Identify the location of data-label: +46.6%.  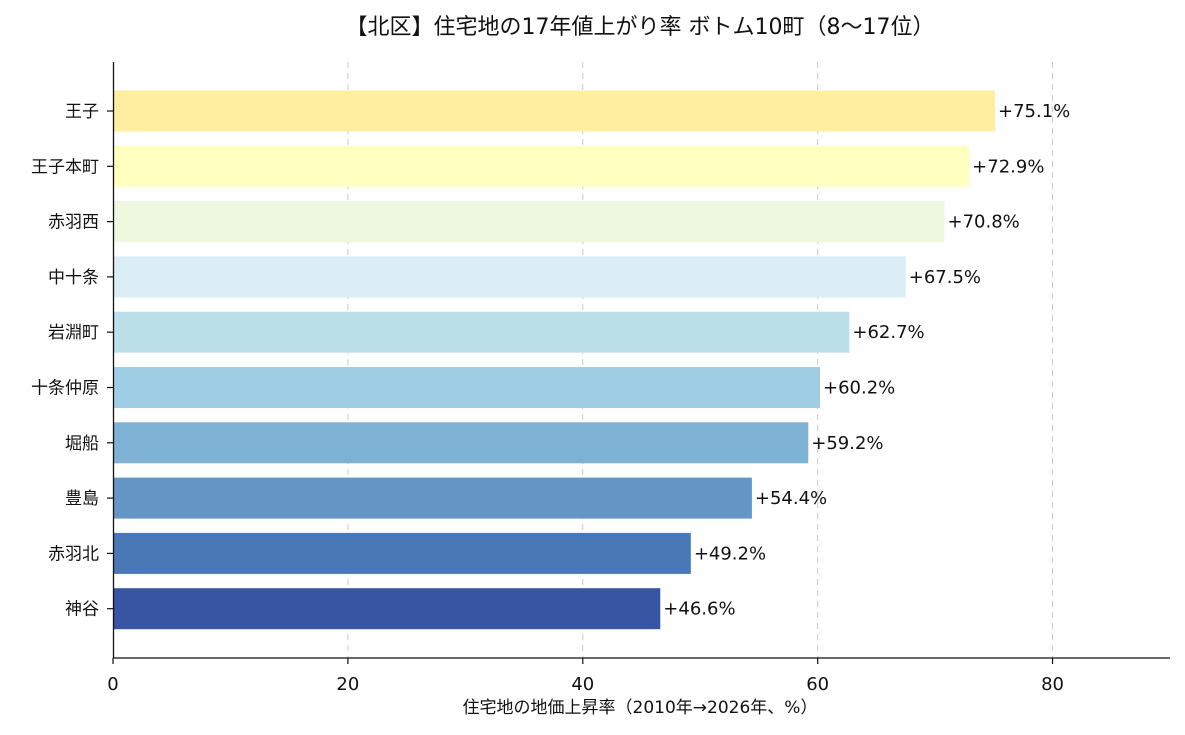
(699, 609).